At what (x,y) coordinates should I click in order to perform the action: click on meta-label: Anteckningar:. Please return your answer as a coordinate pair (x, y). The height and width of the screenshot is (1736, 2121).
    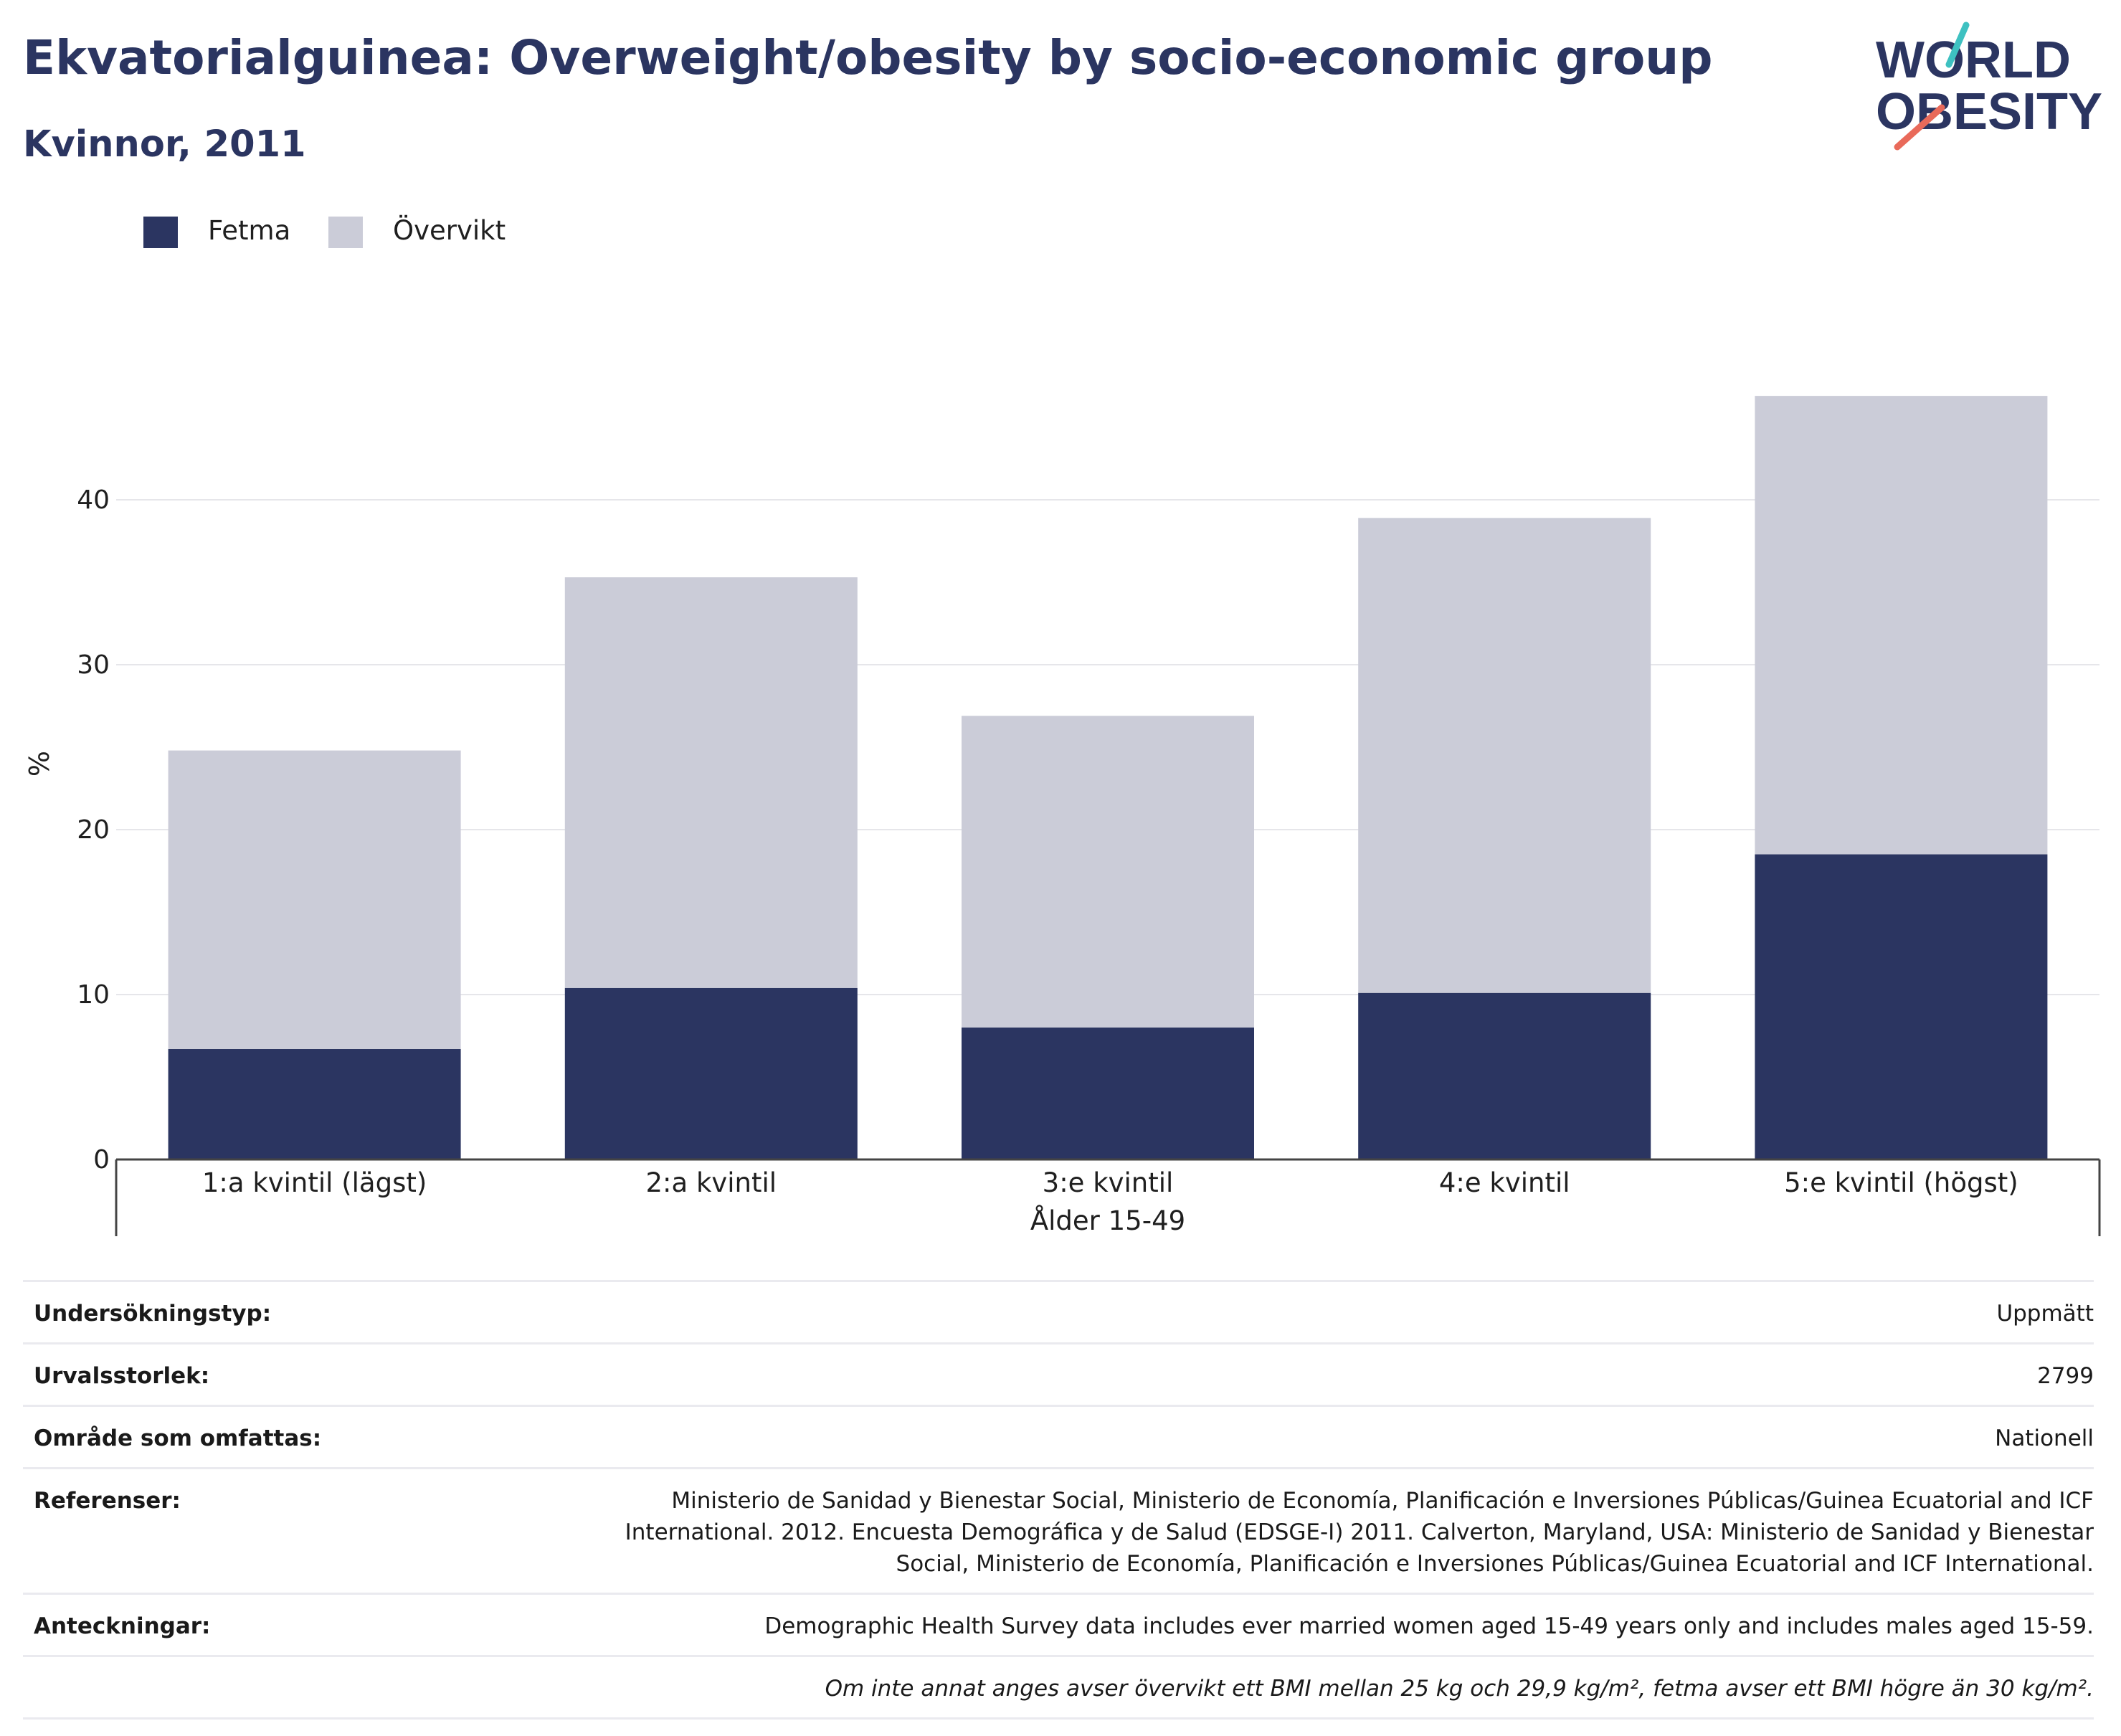
    Looking at the image, I should click on (122, 1626).